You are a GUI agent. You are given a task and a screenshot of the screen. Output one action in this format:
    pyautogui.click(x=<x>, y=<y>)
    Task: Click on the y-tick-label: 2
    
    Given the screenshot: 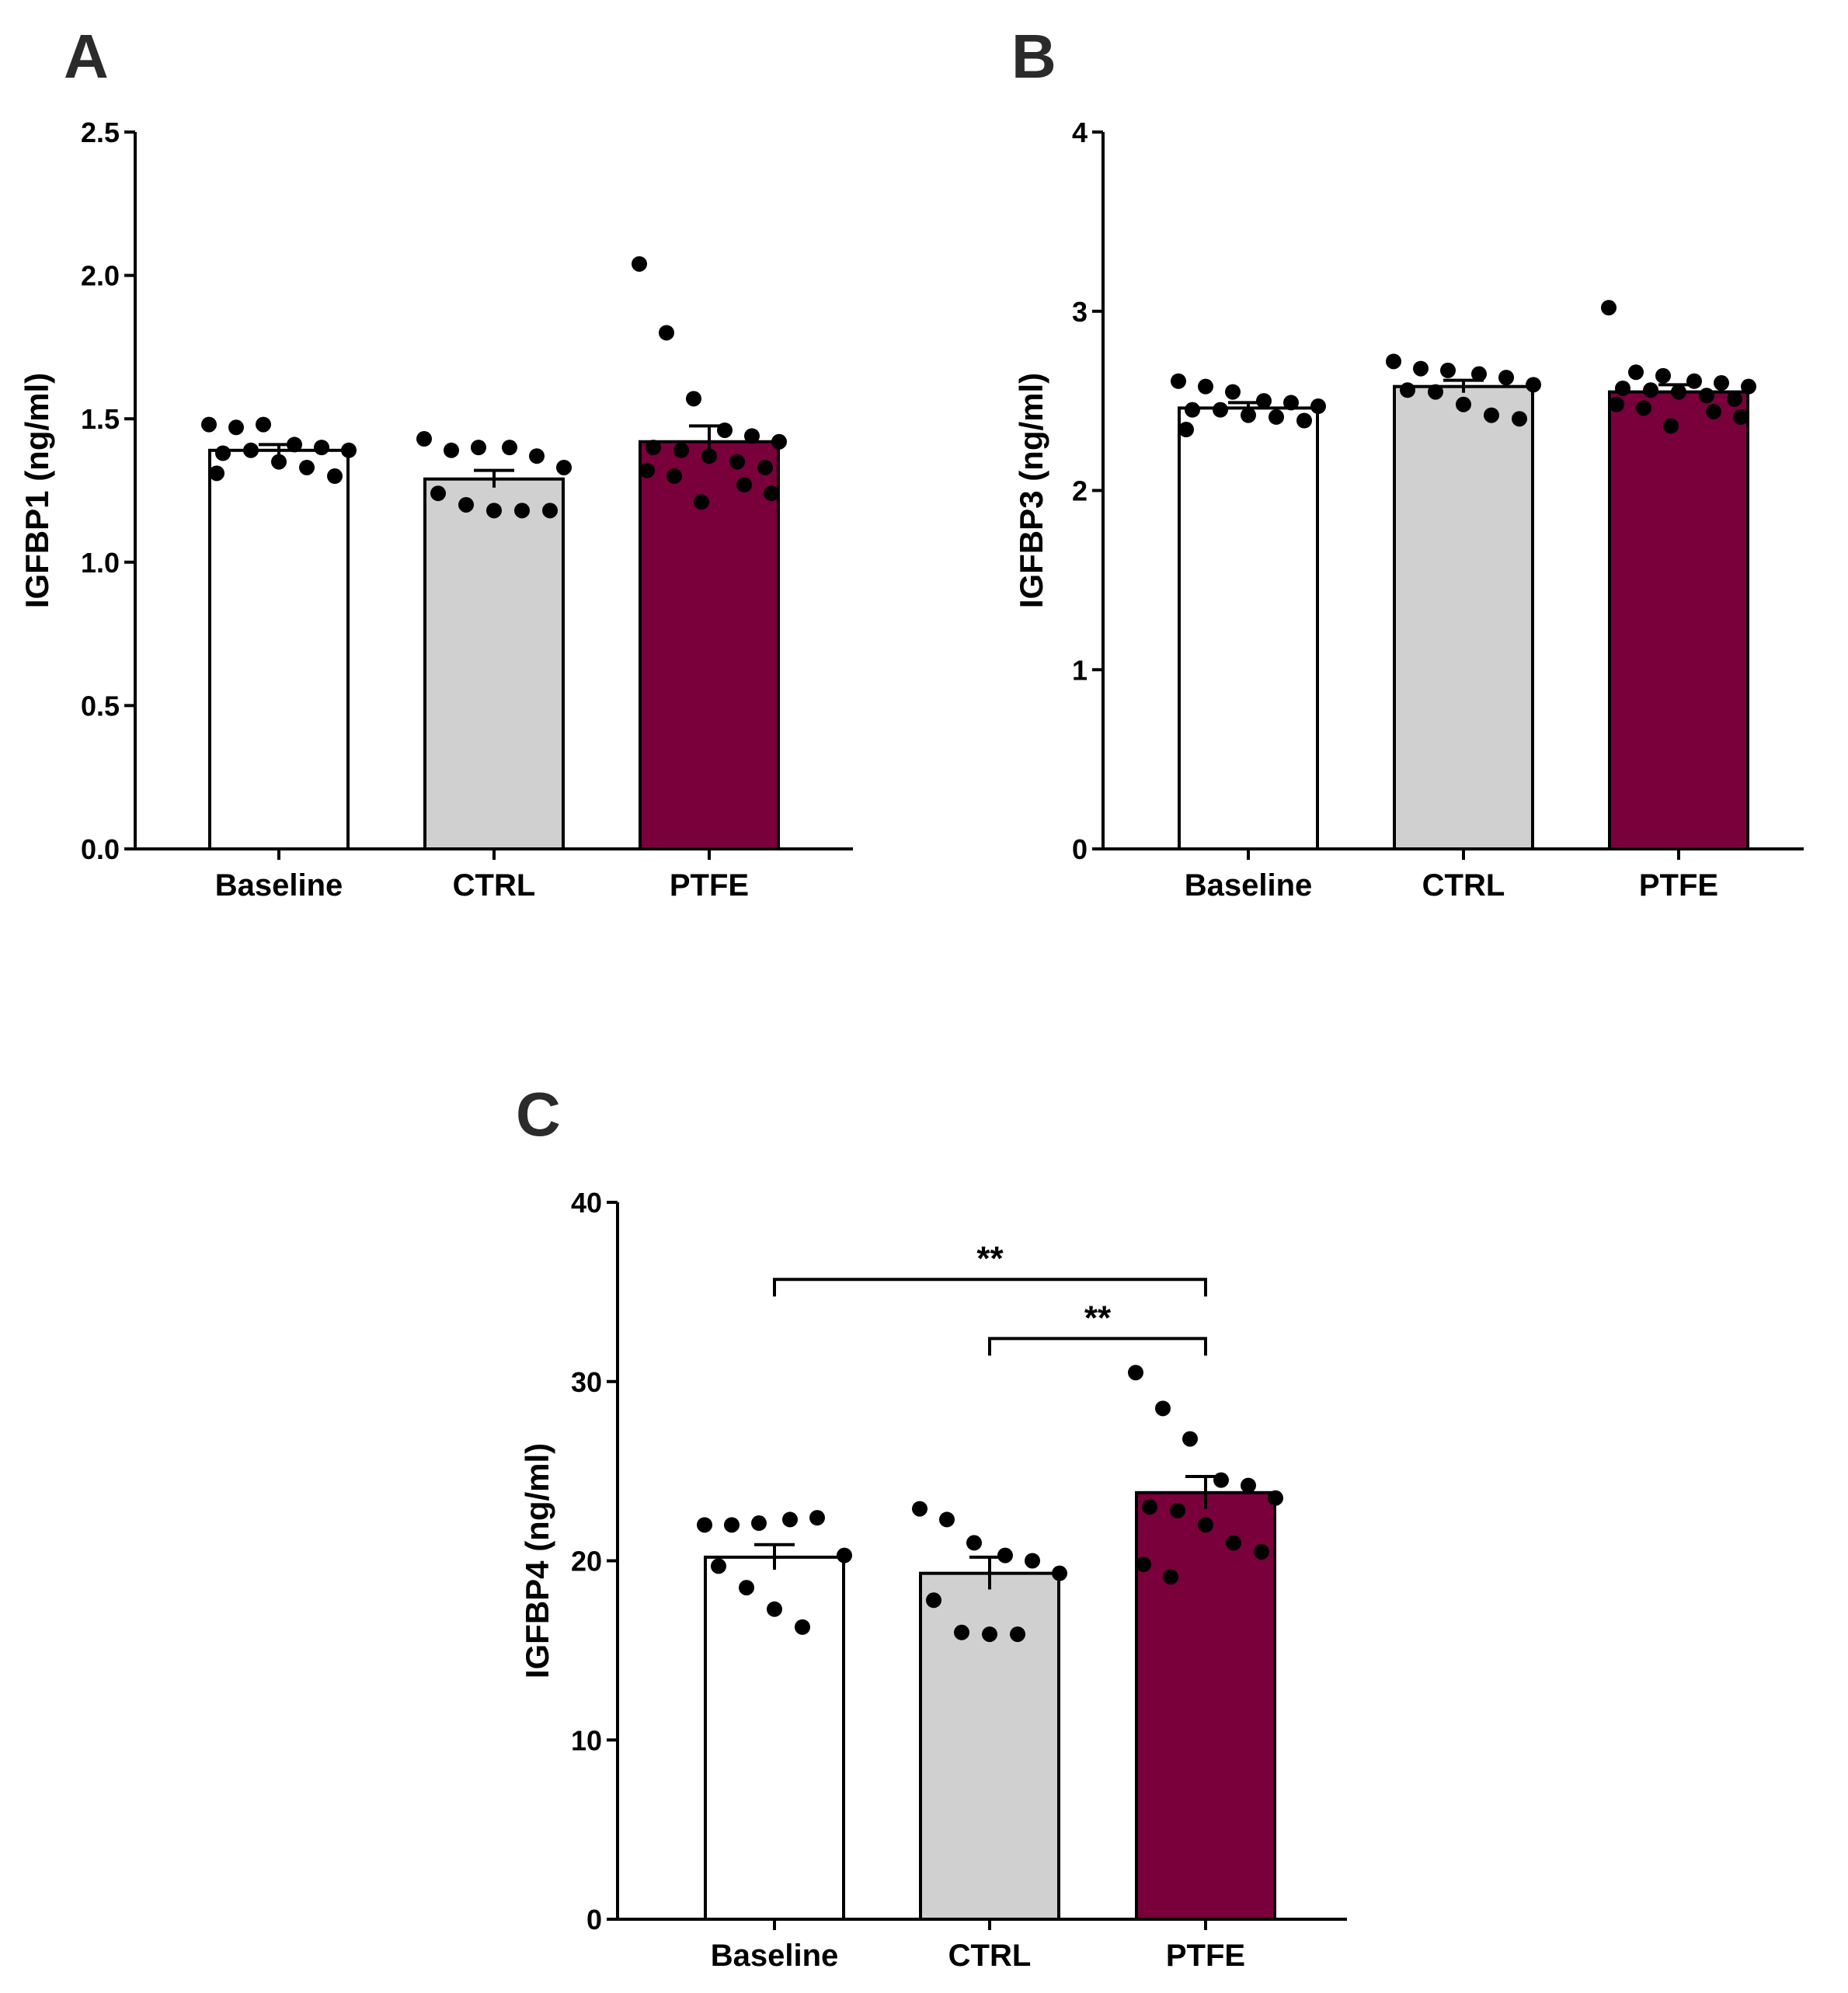 What is the action you would take?
    pyautogui.click(x=1080, y=491)
    